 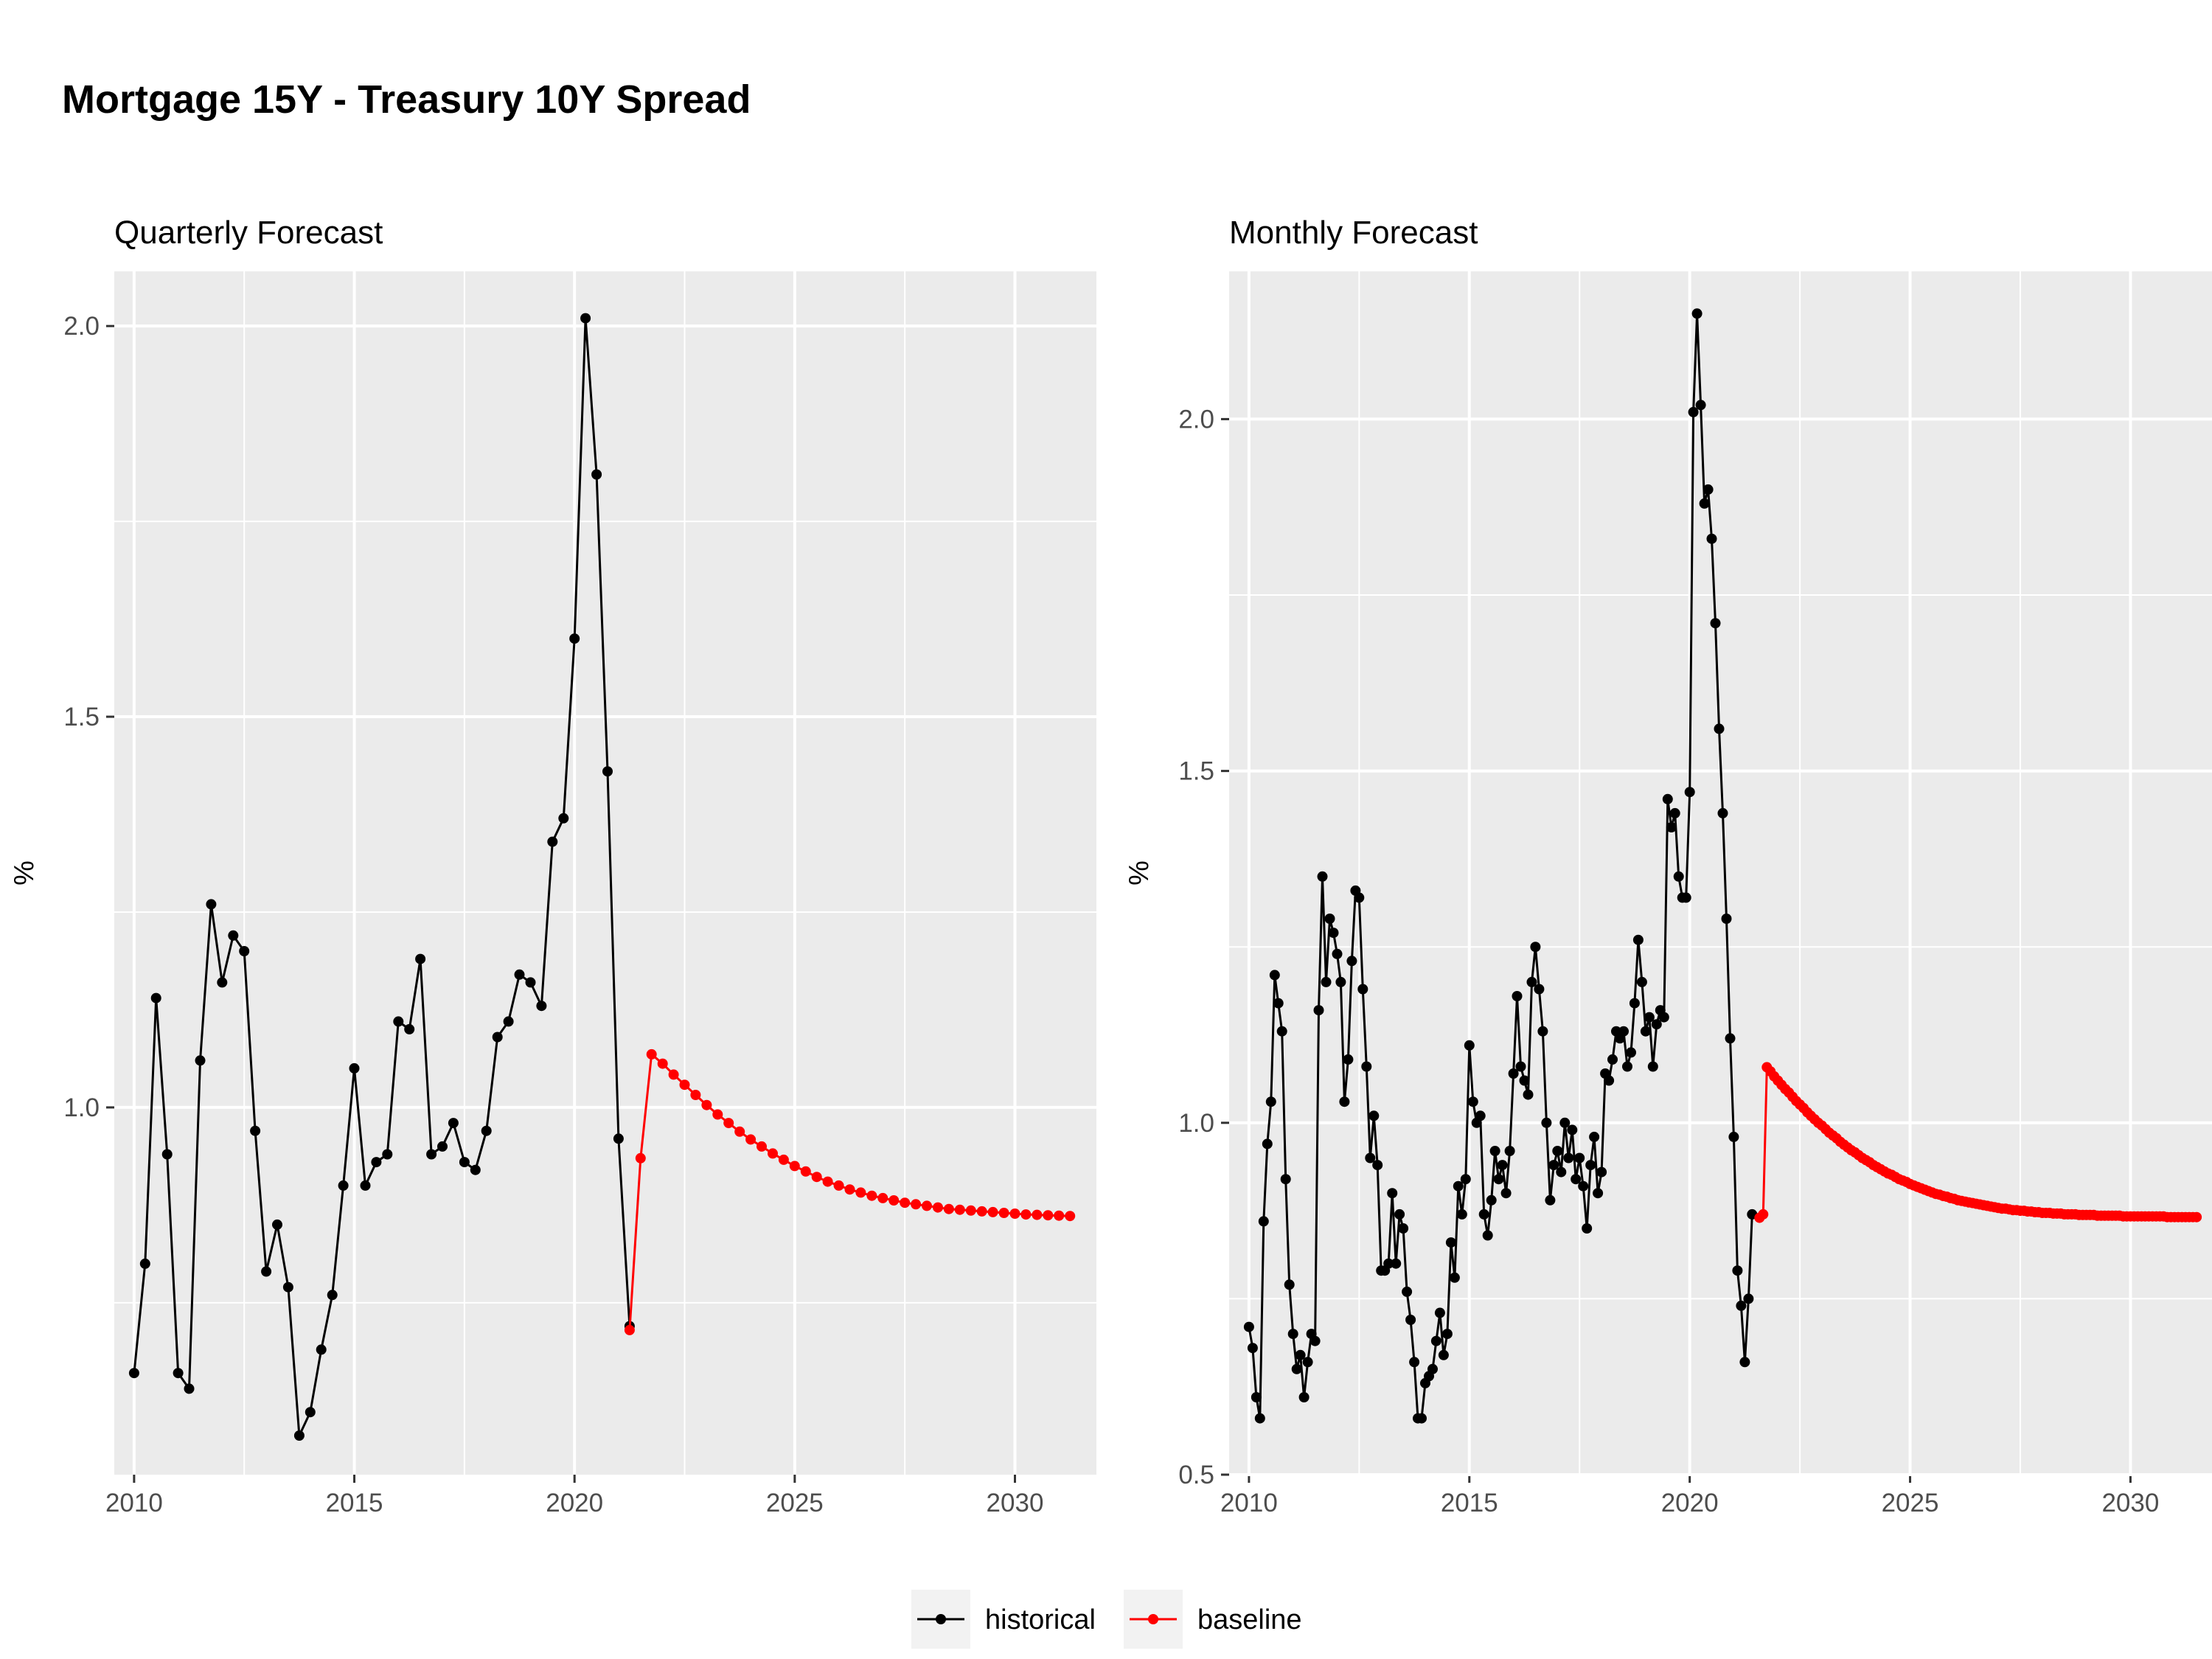 I want to click on x-tick-label: 2015, so click(x=354, y=1503).